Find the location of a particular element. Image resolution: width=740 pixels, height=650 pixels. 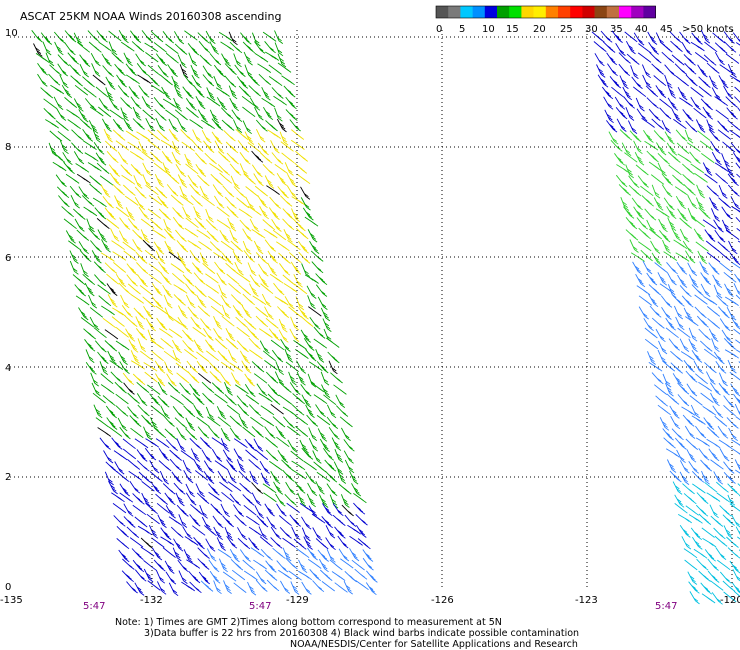

lat-label-2: 2 is located at coordinates (8, 477).